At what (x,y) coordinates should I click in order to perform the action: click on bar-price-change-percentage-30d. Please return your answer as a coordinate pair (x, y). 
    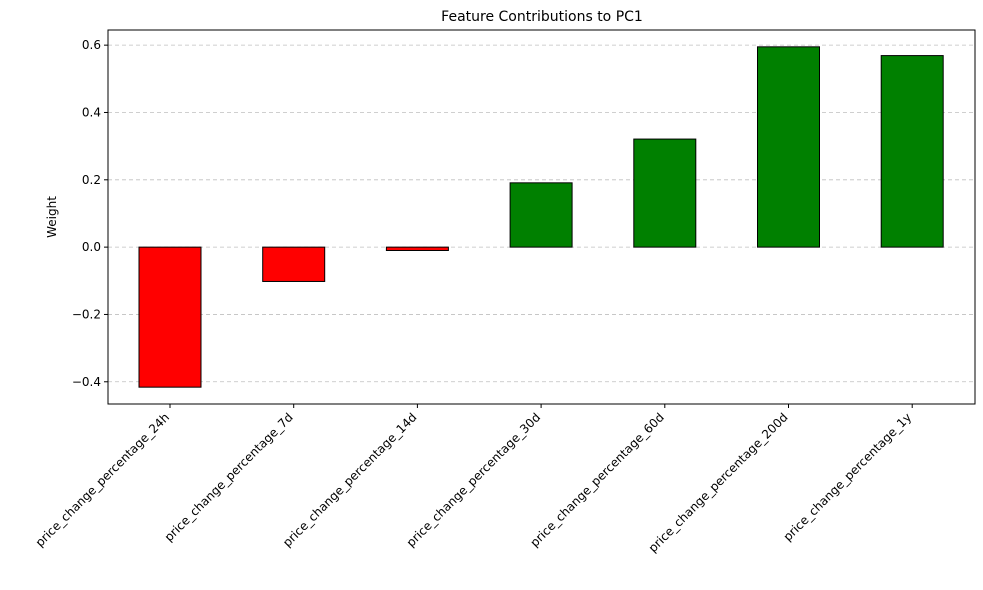
    Looking at the image, I should click on (541, 215).